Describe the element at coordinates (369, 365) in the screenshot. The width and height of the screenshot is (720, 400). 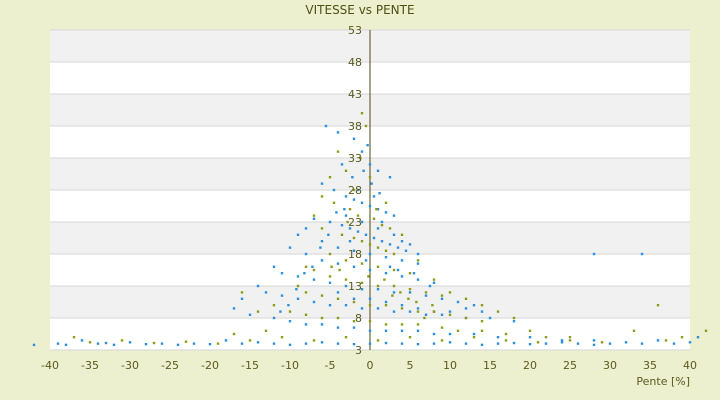
I see `x-tick-labels: -40 -35 -30 -25 -20 -15 -10 -5 0 5 10 15 20 25 30 35 40` at that location.